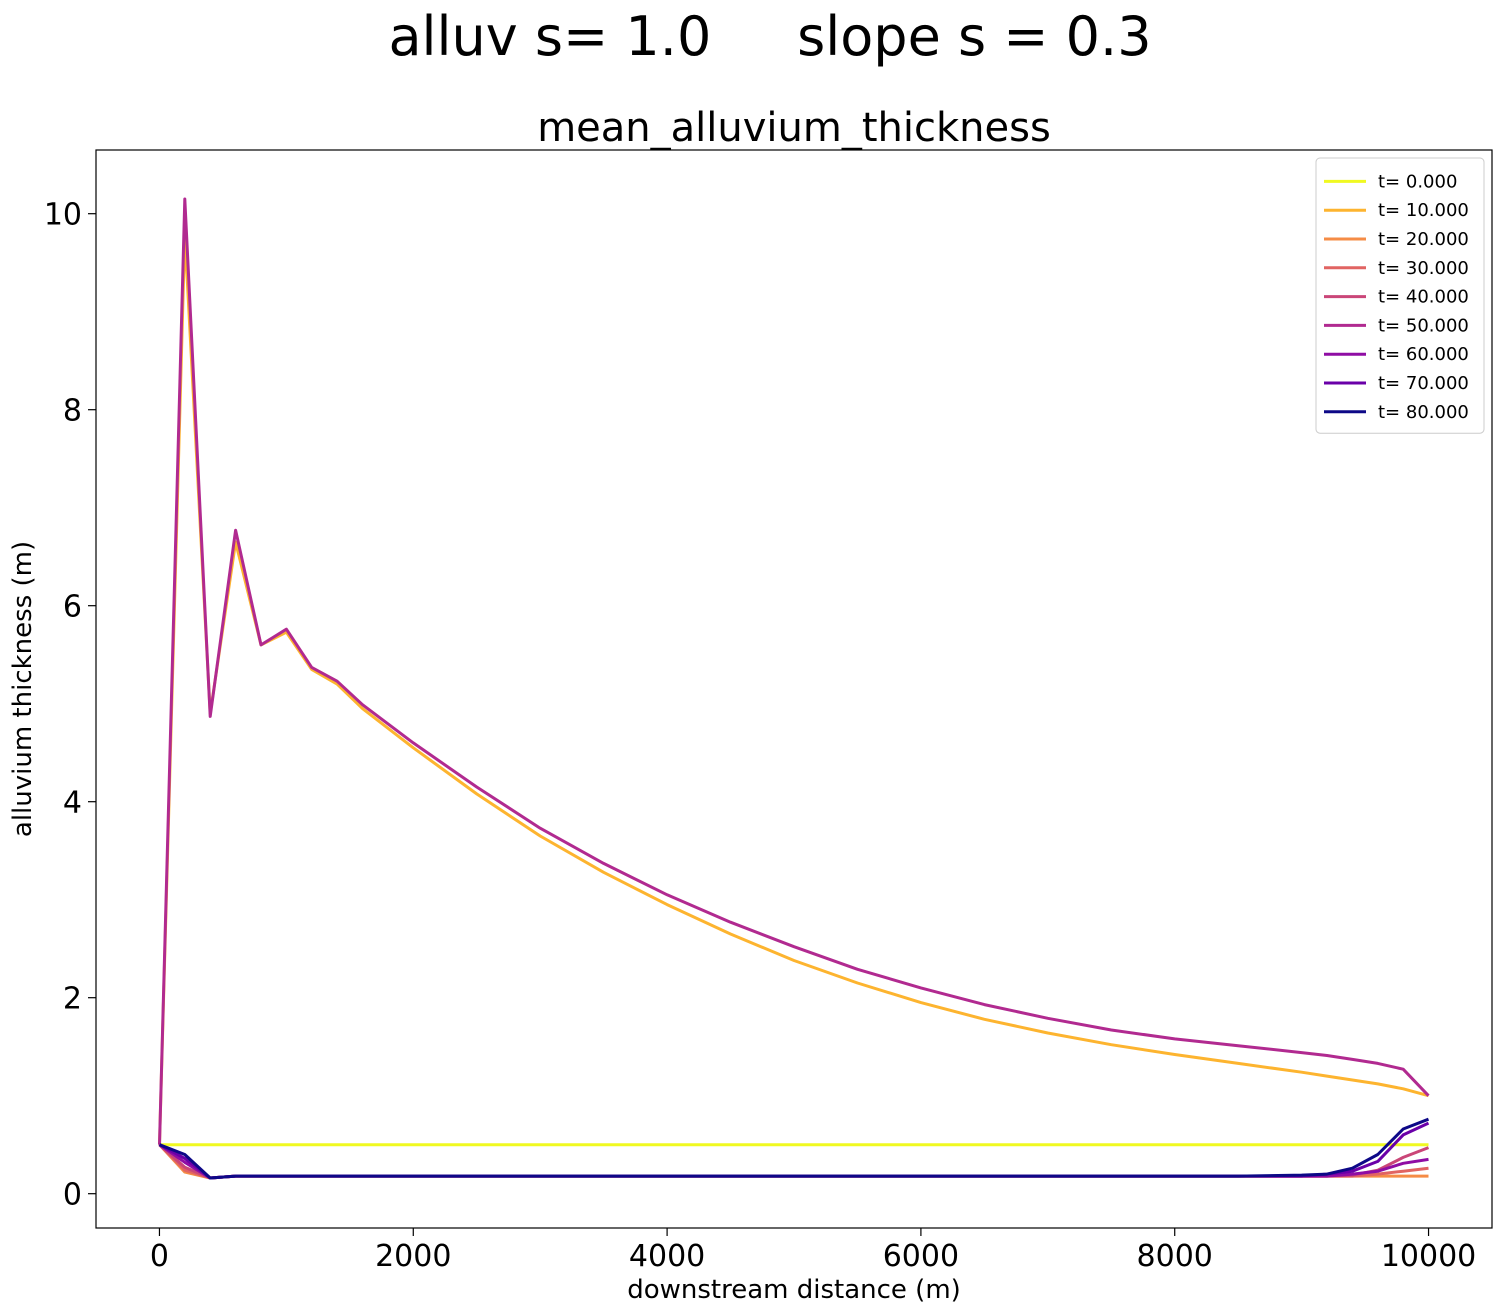 The height and width of the screenshot is (1314, 1500). Describe the element at coordinates (1423, 297) in the screenshot. I see `legend-entry: t= 40.000` at that location.